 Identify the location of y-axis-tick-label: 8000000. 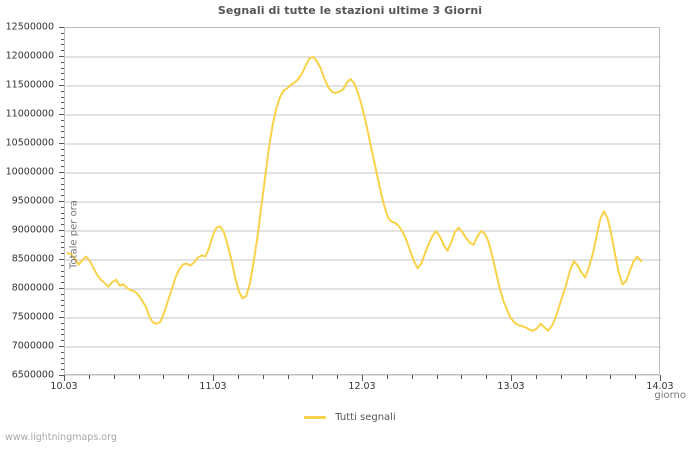
(32, 288).